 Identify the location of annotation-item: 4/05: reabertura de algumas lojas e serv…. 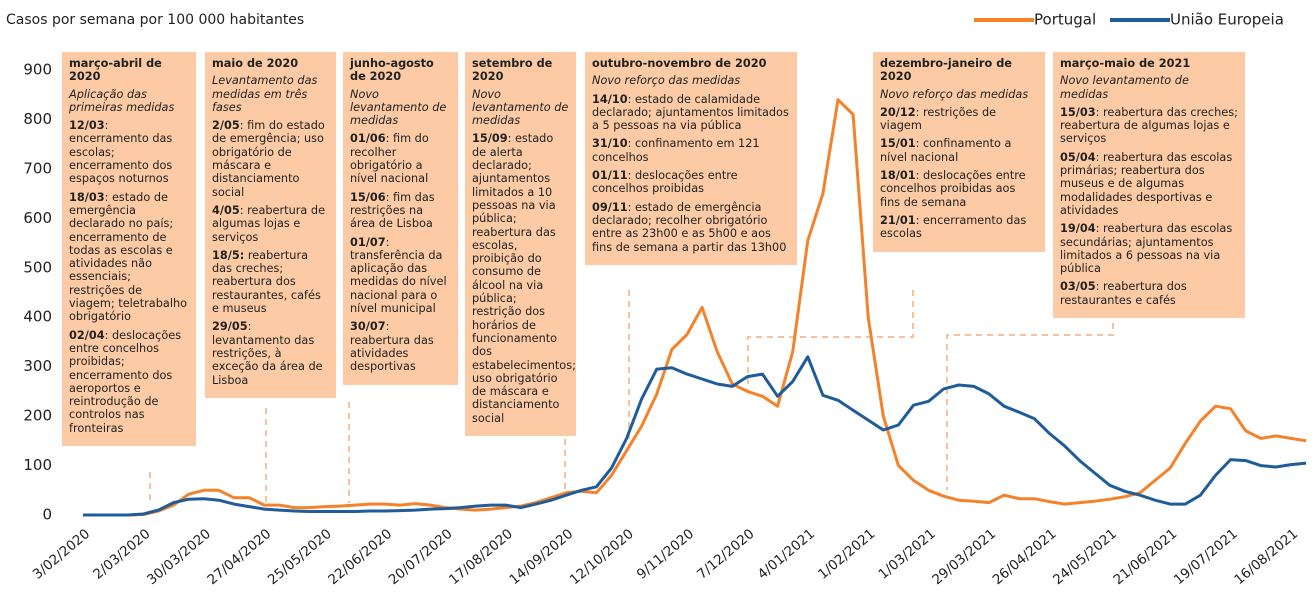
(270, 224).